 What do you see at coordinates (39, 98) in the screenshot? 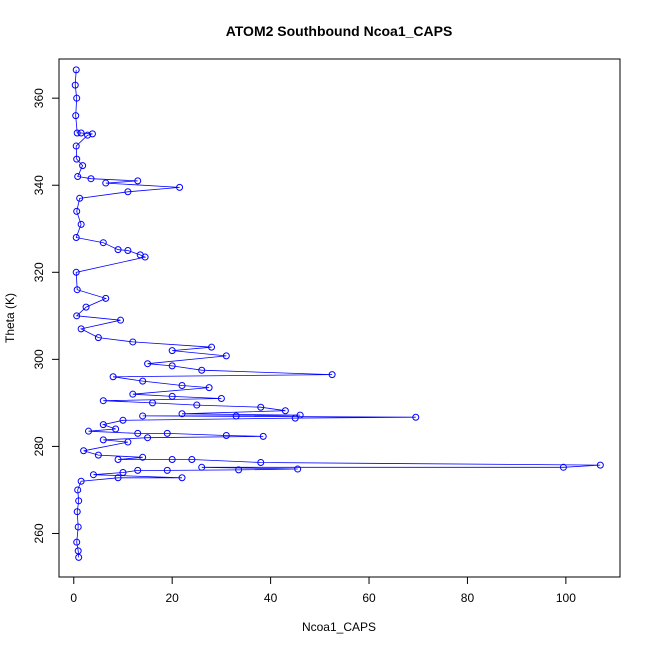
I see `y-tick-label: 360` at bounding box center [39, 98].